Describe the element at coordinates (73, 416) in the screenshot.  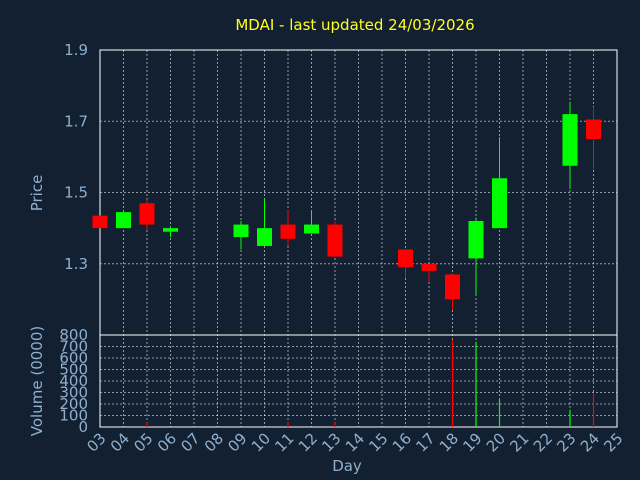
I see `volume-tick-label: 100` at that location.